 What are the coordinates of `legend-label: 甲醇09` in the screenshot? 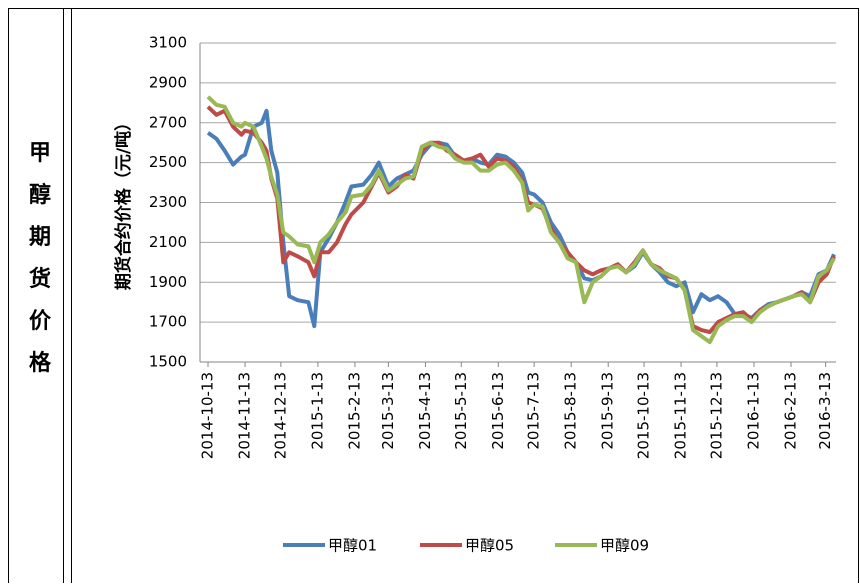 It's located at (624, 546).